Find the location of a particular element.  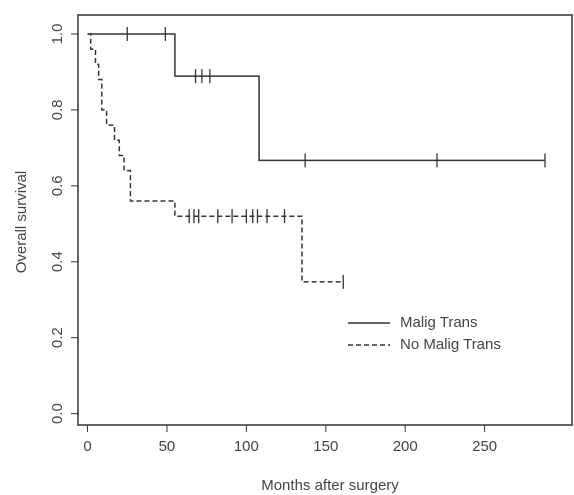

x-tick-label: 50 is located at coordinates (167, 446).